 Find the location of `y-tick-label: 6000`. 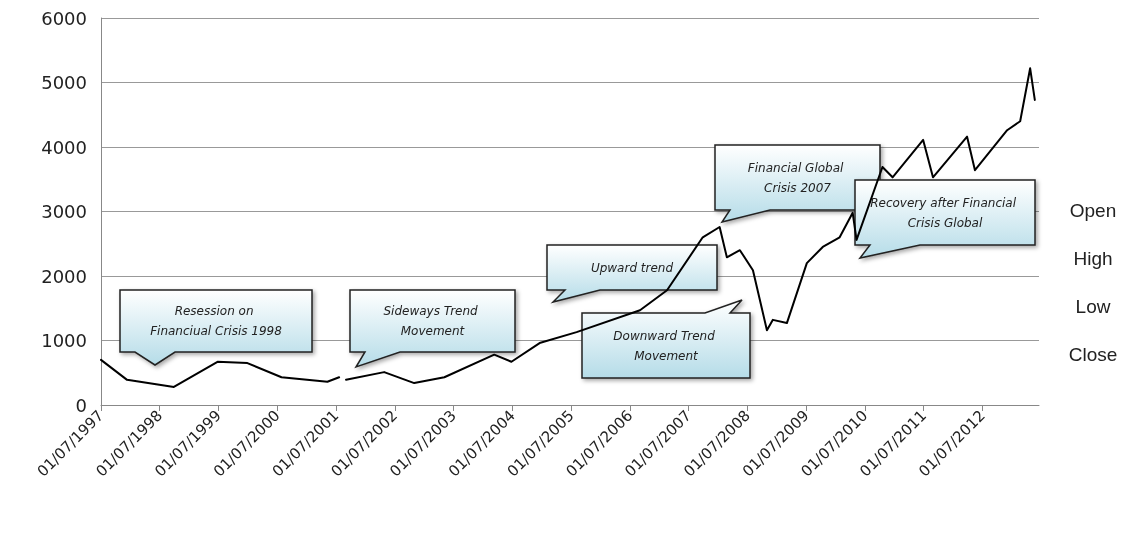

y-tick-label: 6000 is located at coordinates (64, 18).